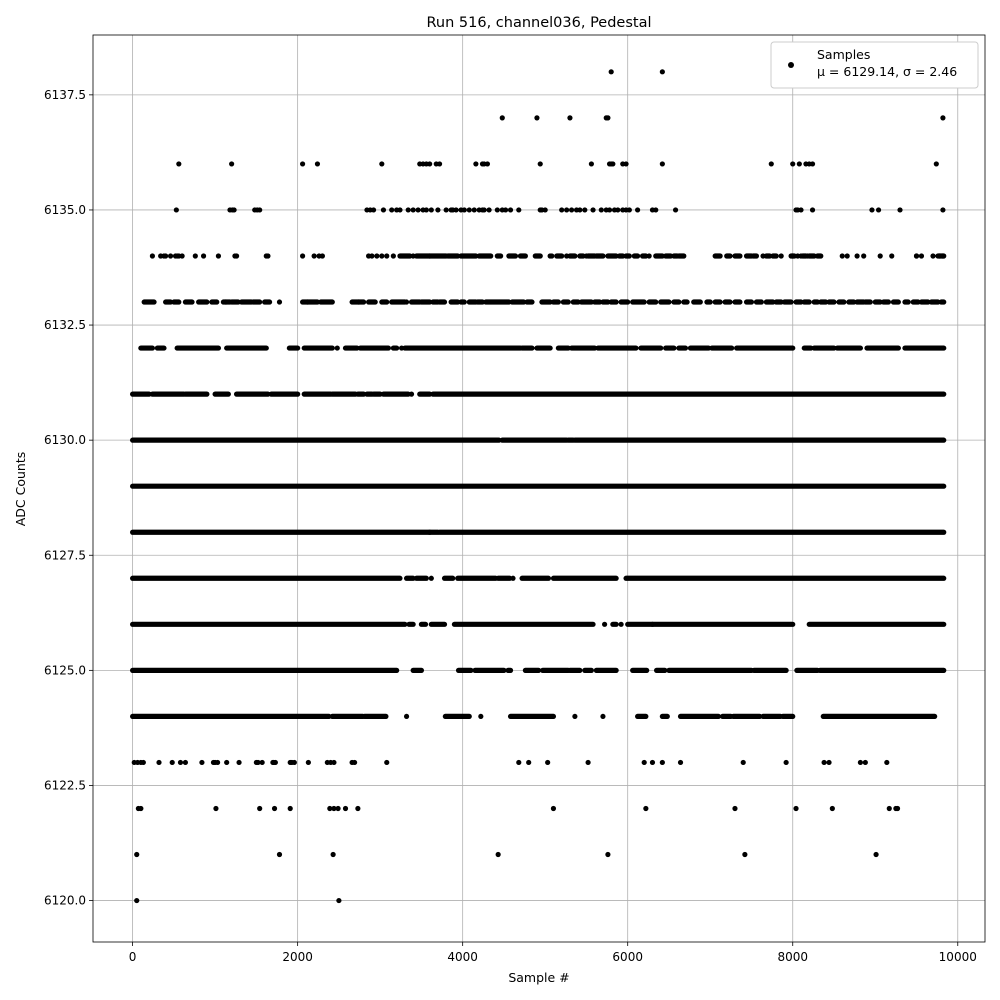 The width and height of the screenshot is (1000, 1000). What do you see at coordinates (791, 65) in the screenshot?
I see `legend-marker` at bounding box center [791, 65].